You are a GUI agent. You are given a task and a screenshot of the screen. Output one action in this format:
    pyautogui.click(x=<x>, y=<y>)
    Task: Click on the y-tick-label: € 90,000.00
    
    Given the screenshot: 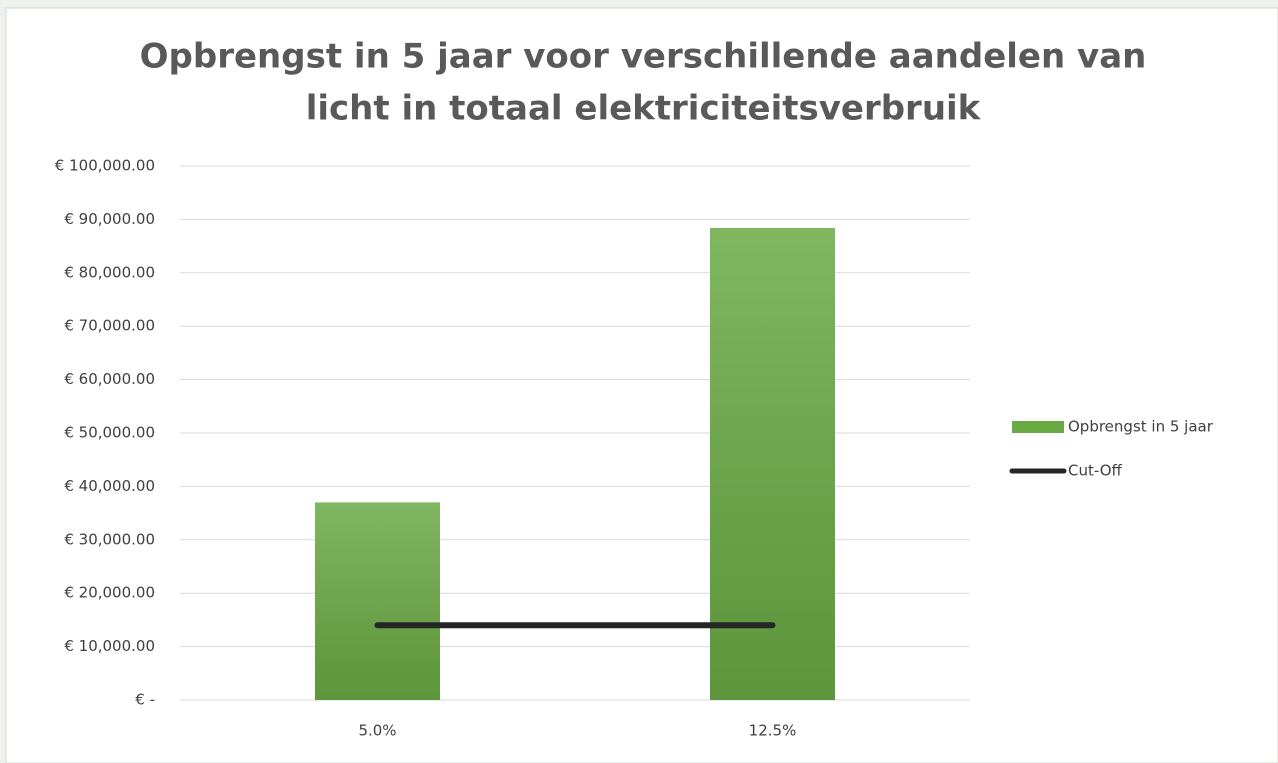 What is the action you would take?
    pyautogui.click(x=109, y=219)
    